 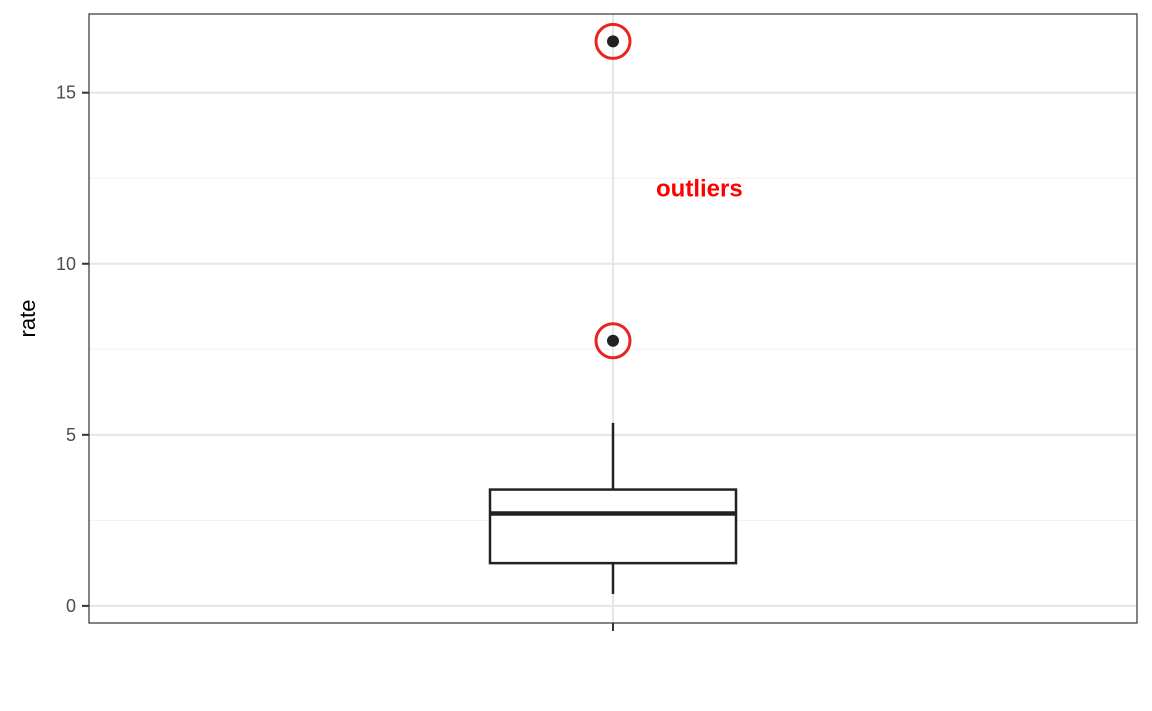 I want to click on boxplot, so click(x=613, y=508).